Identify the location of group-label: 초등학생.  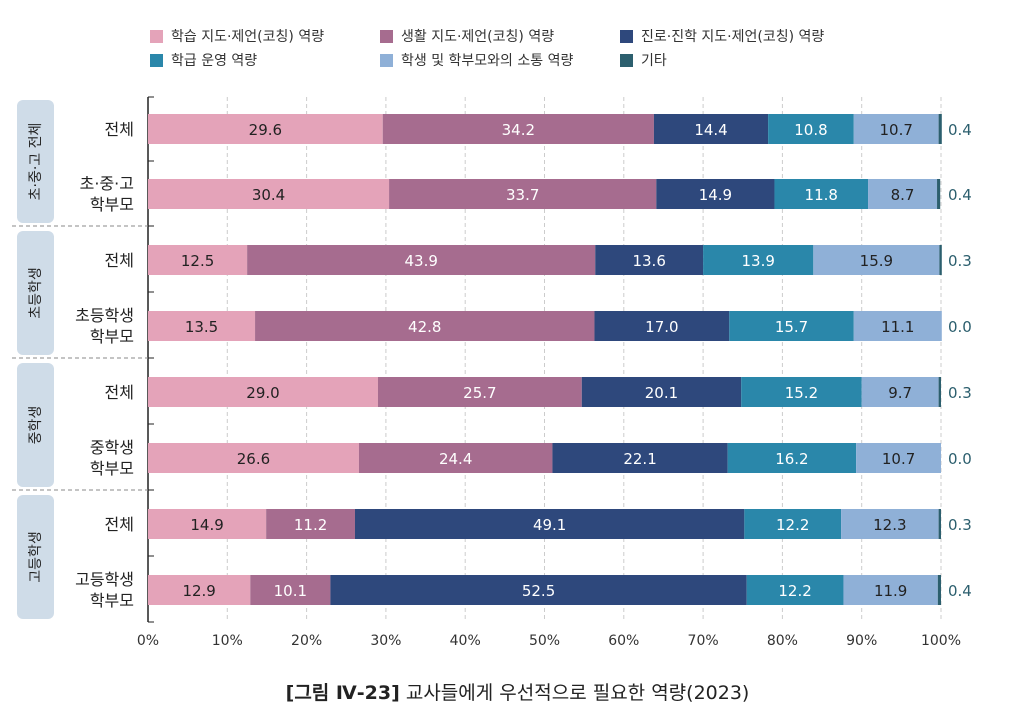
(36, 293).